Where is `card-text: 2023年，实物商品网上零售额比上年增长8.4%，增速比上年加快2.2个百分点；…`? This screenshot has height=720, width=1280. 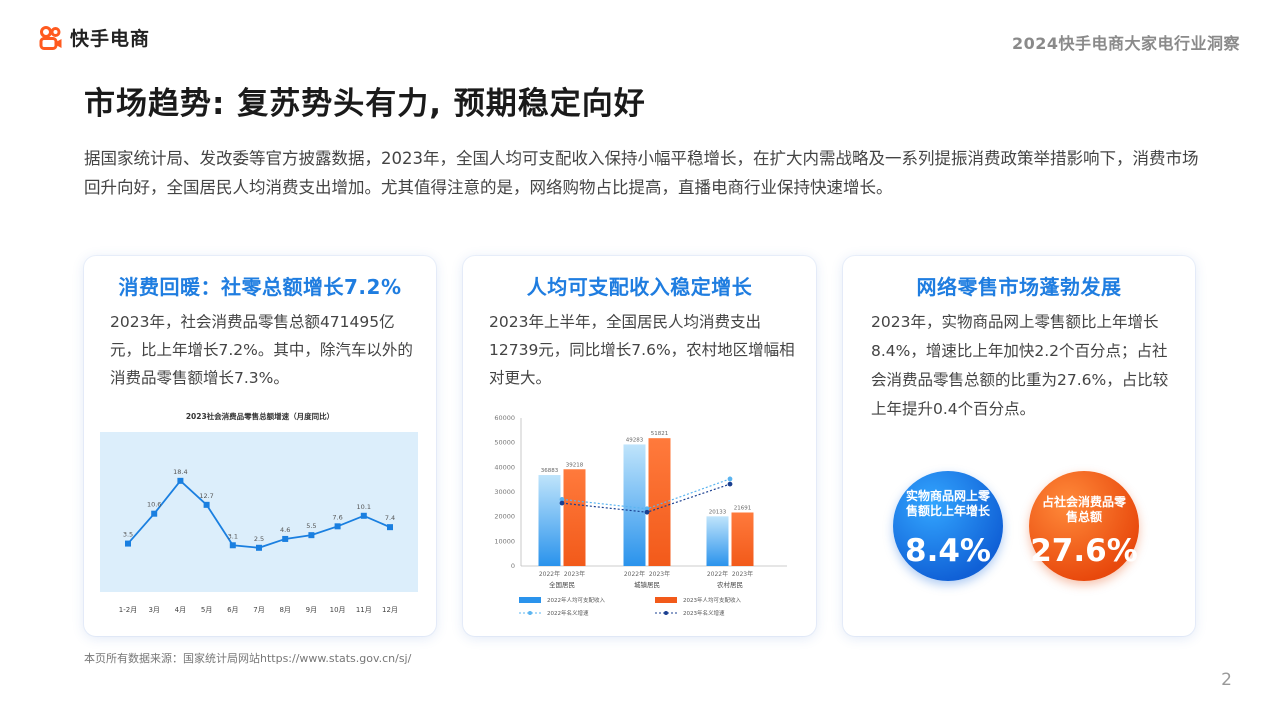 card-text: 2023年，实物商品网上零售额比上年增长8.4%，增速比上年加快2.2个百分点；… is located at coordinates (1020, 365).